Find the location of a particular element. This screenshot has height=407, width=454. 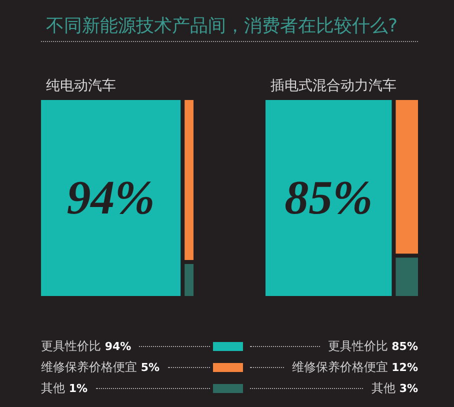

text: 插电式混合动力汽车 is located at coordinates (333, 86).